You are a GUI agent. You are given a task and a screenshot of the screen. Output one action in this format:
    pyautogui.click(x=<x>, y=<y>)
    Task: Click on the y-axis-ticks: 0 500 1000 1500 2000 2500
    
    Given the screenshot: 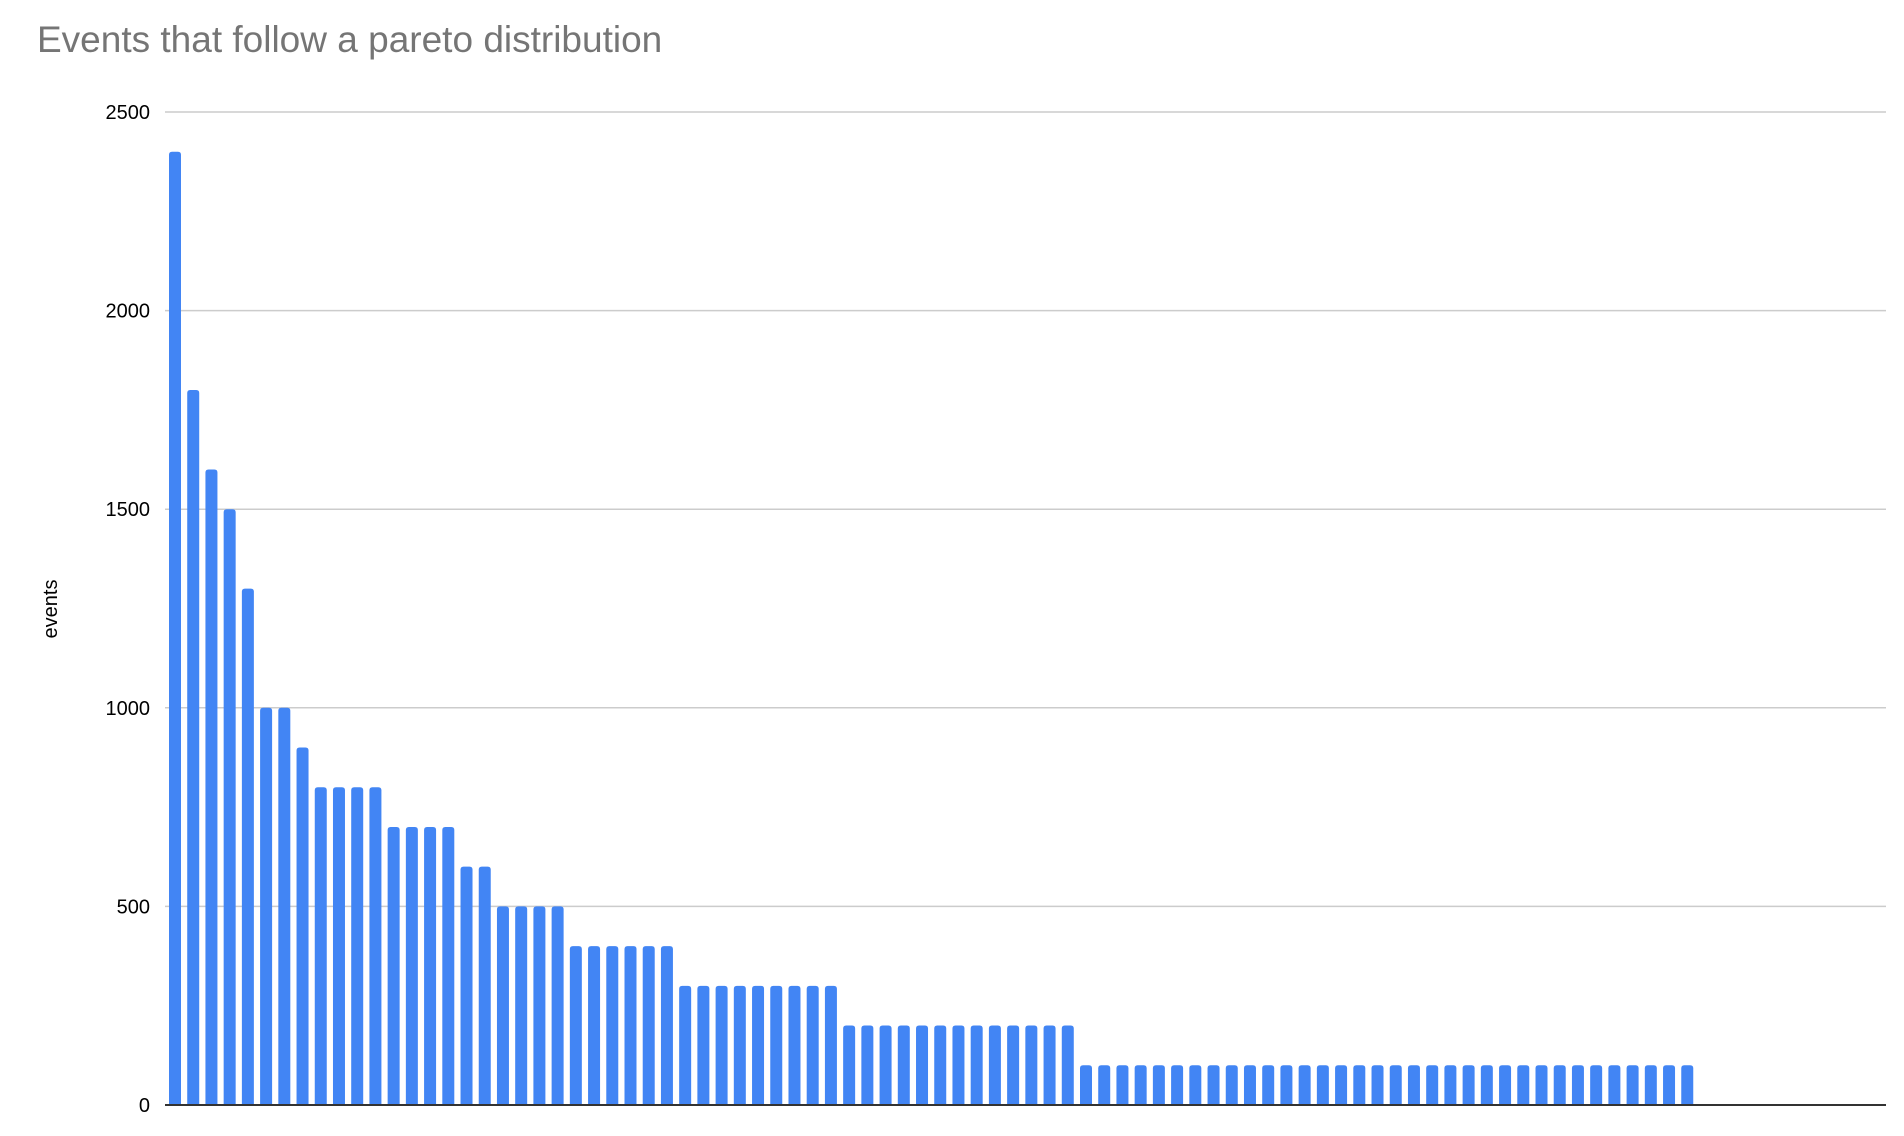 What is the action you would take?
    pyautogui.click(x=128, y=609)
    